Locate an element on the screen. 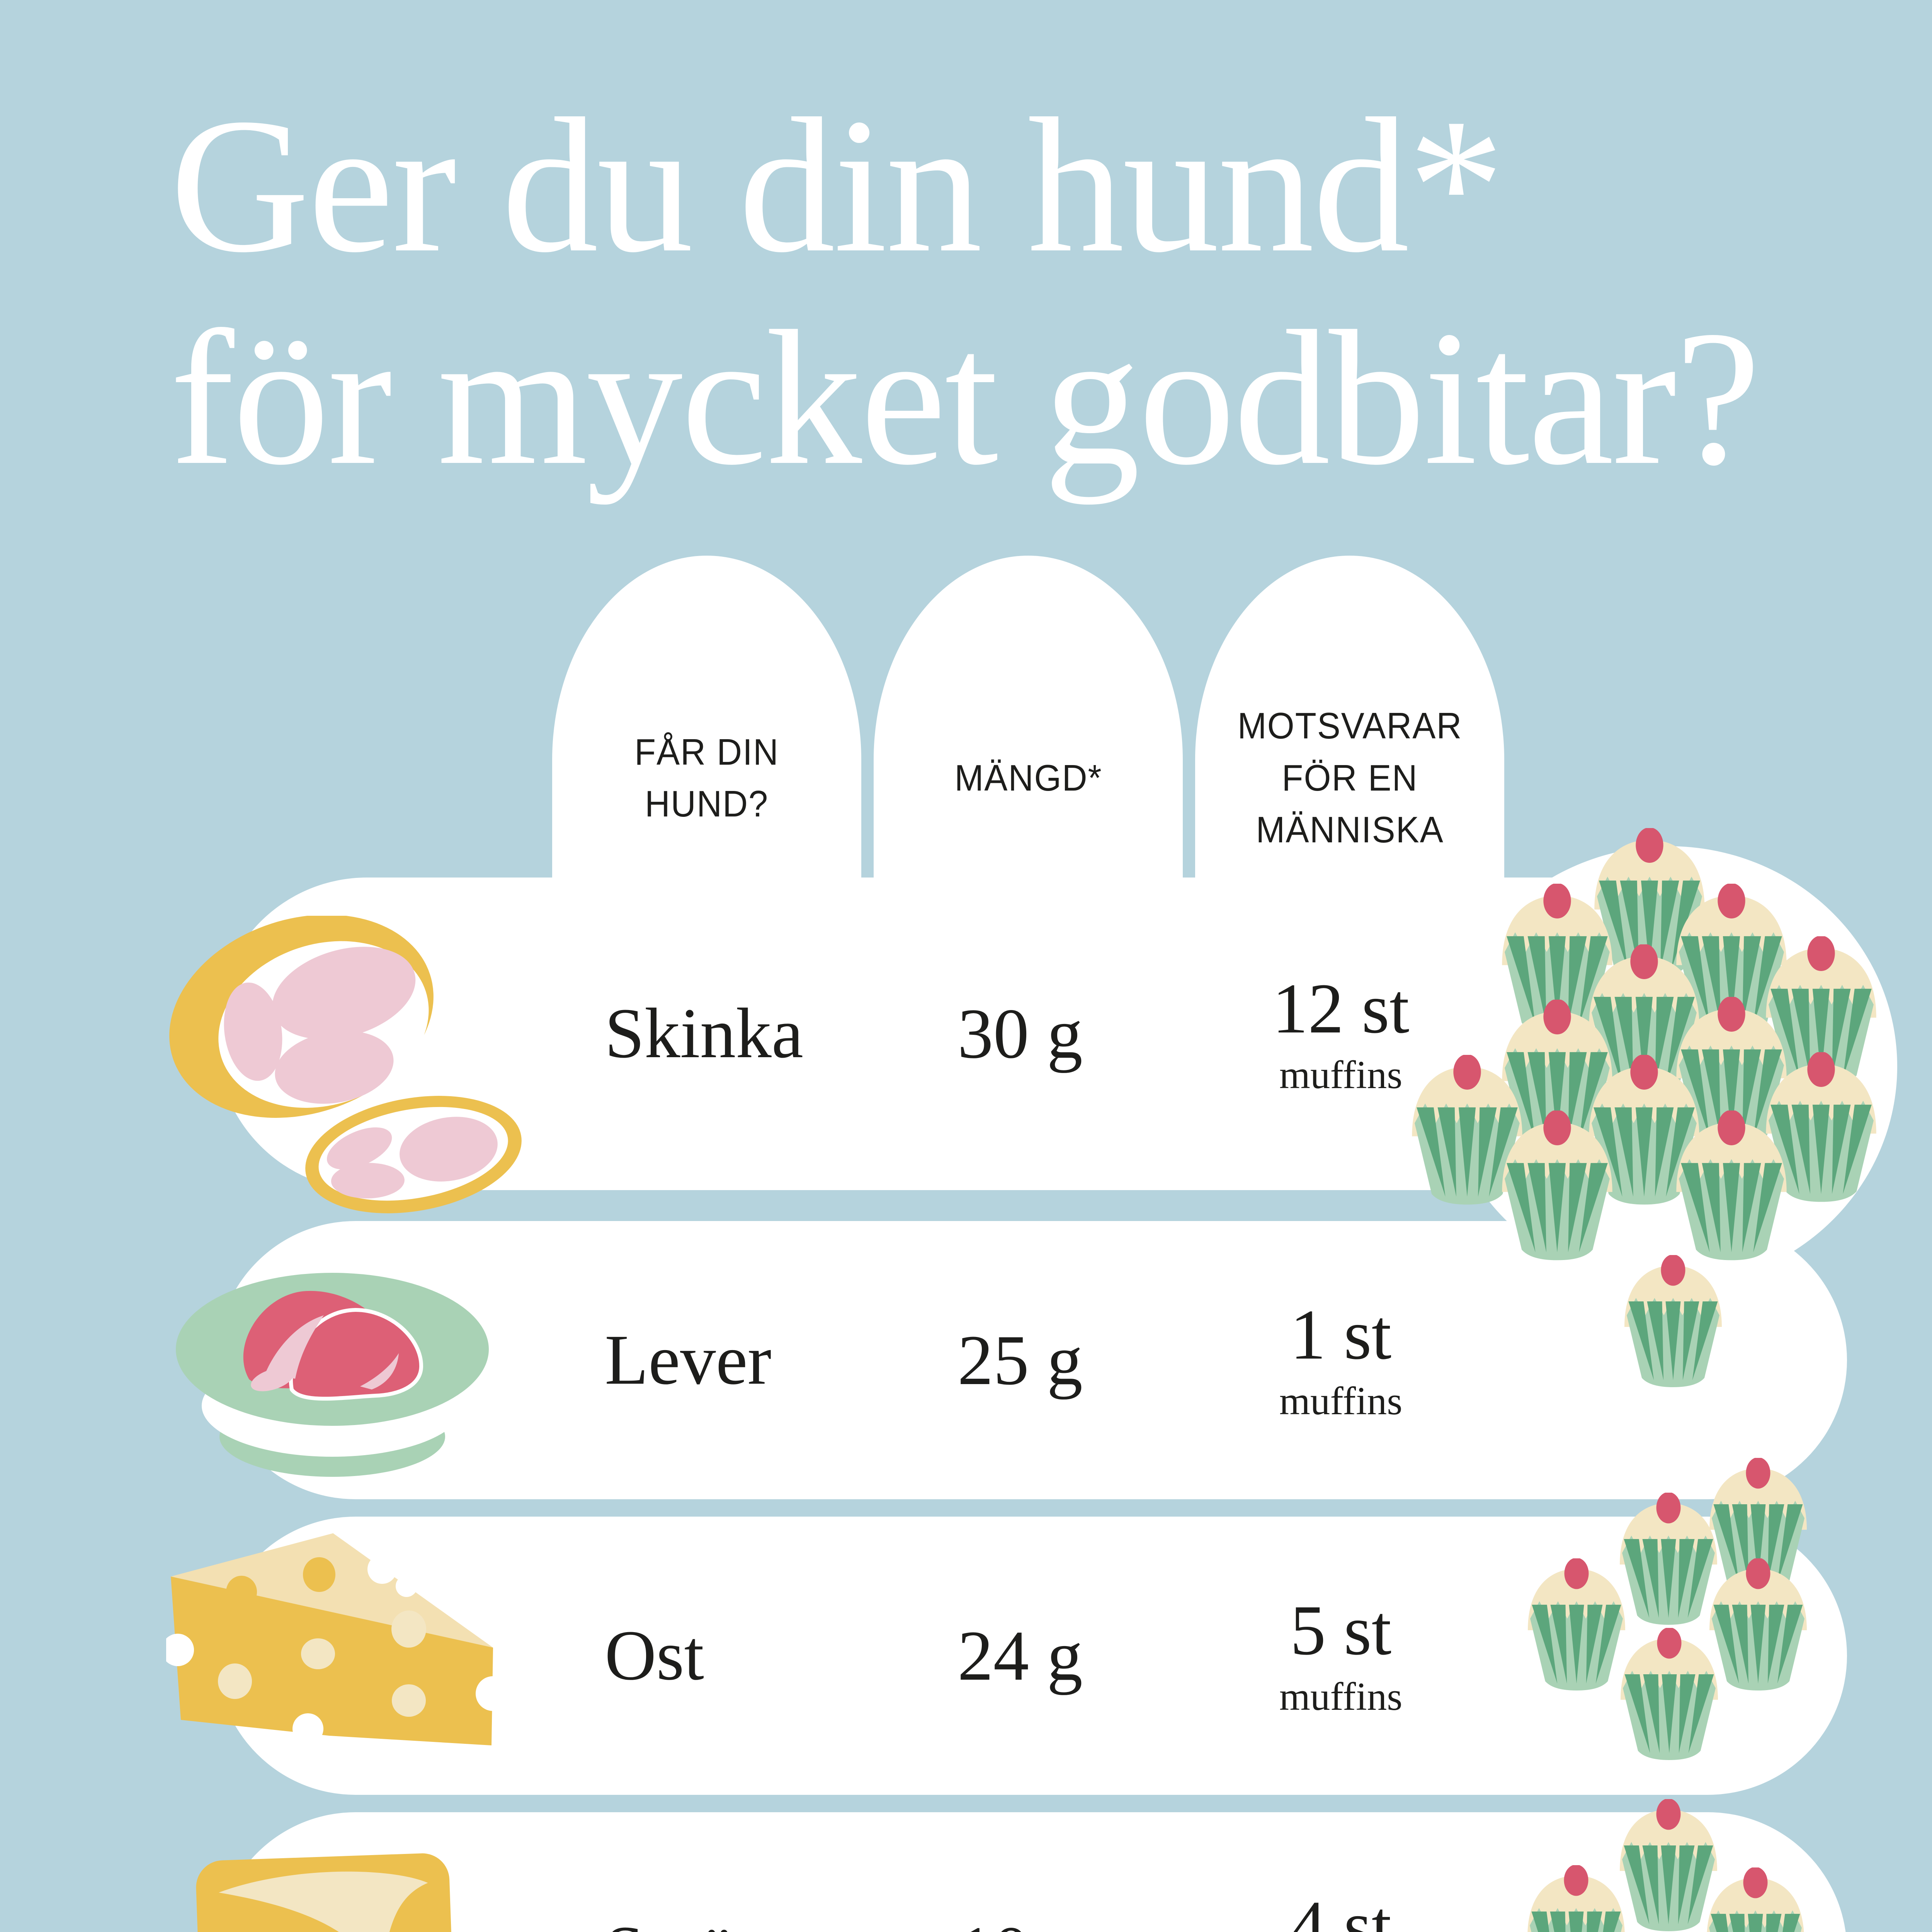 This screenshot has height=1932, width=1932. column-header-amount: MÄNGD* is located at coordinates (1028, 720).